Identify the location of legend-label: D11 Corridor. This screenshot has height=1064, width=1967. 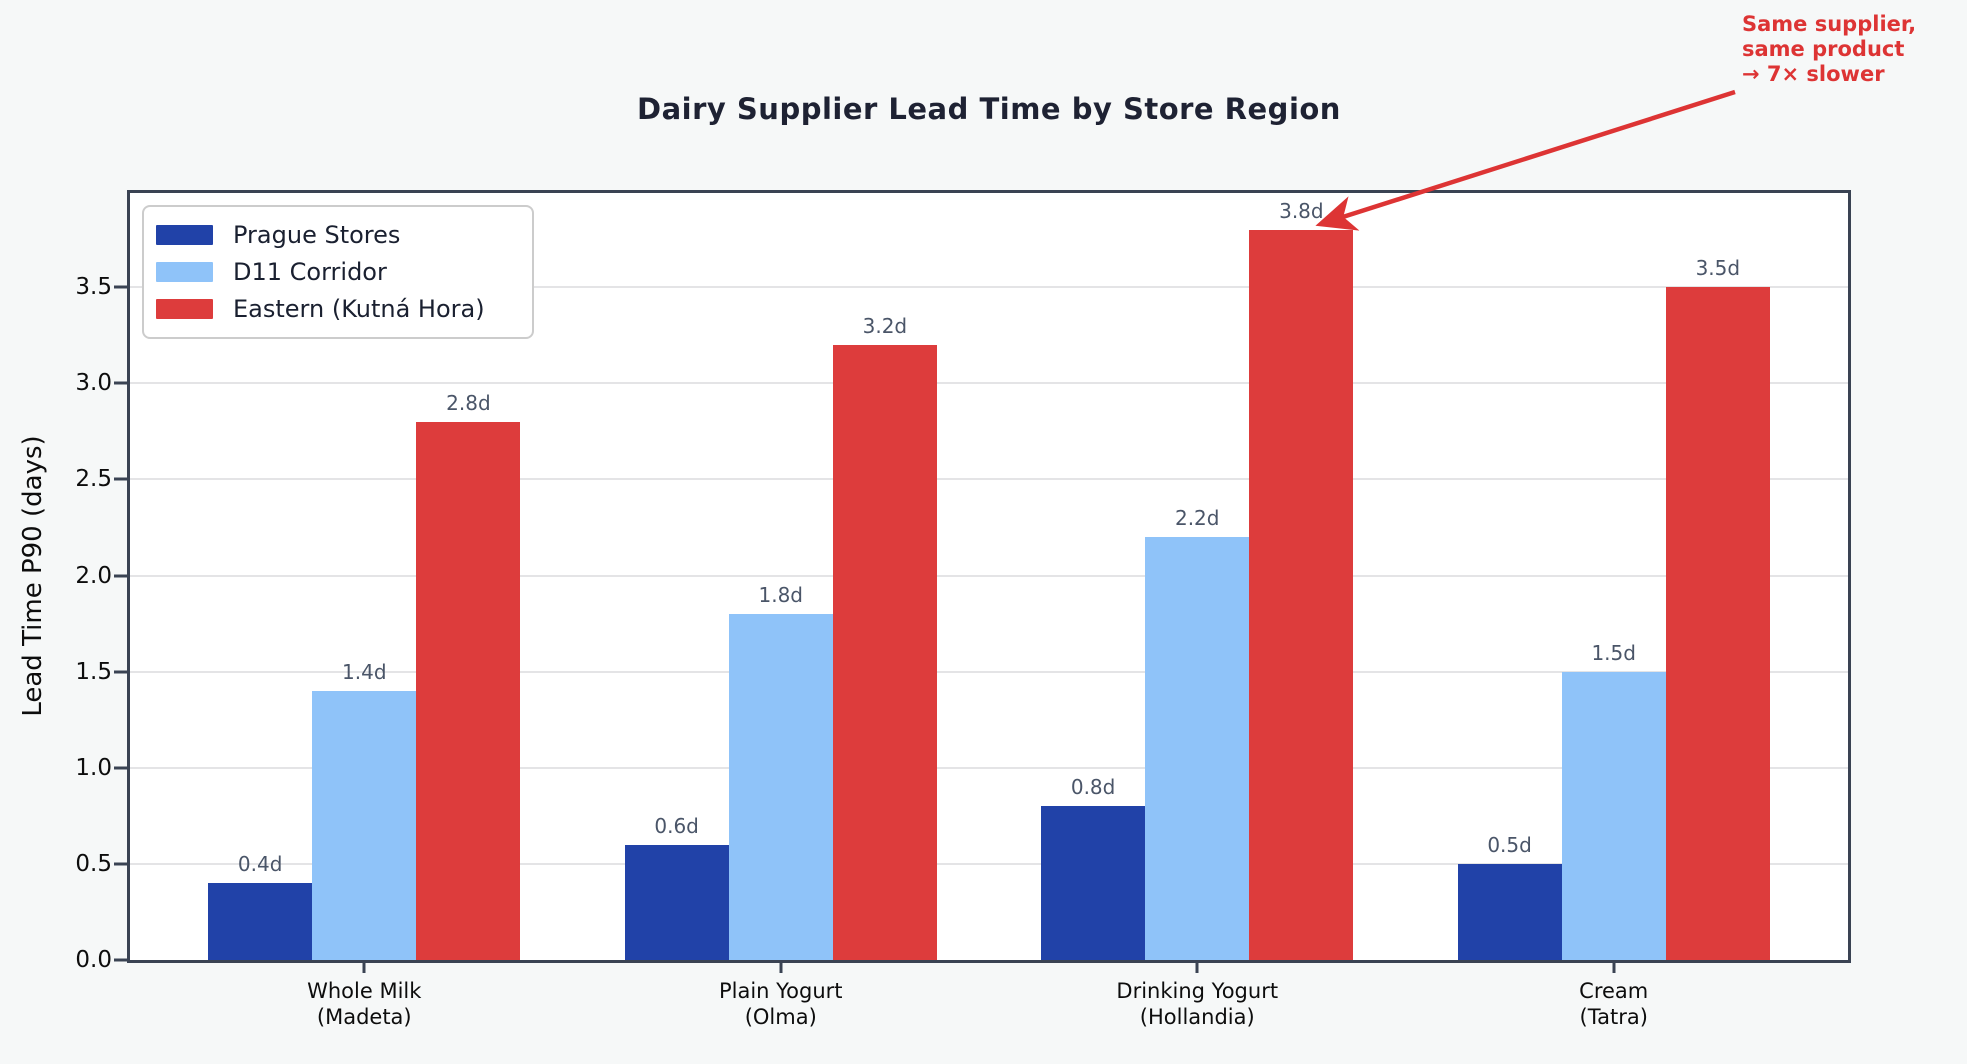
(310, 271).